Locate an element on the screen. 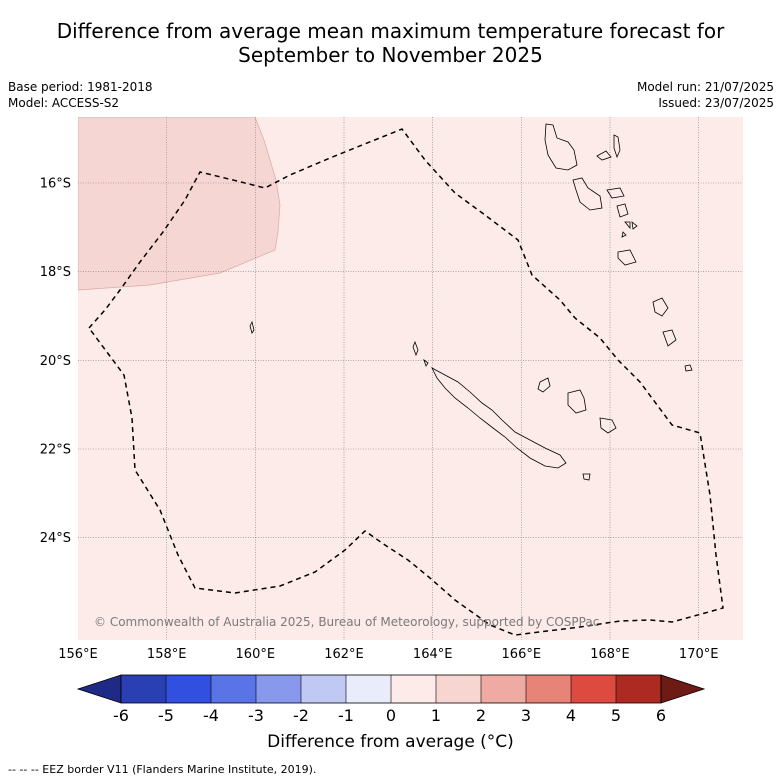 The image size is (781, 781). colorbar-tick: 4 is located at coordinates (571, 715).